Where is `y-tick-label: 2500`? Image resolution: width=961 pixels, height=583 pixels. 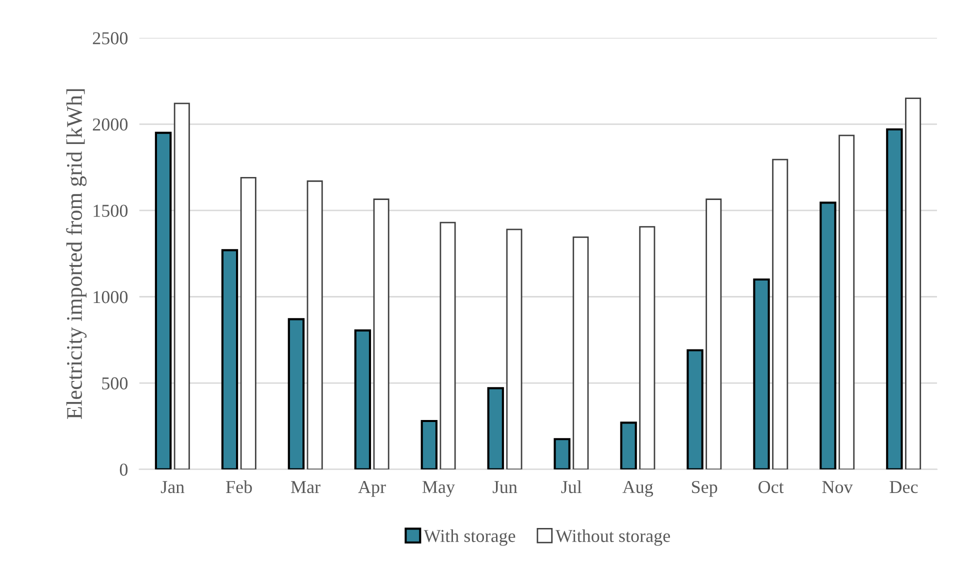
y-tick-label: 2500 is located at coordinates (110, 38).